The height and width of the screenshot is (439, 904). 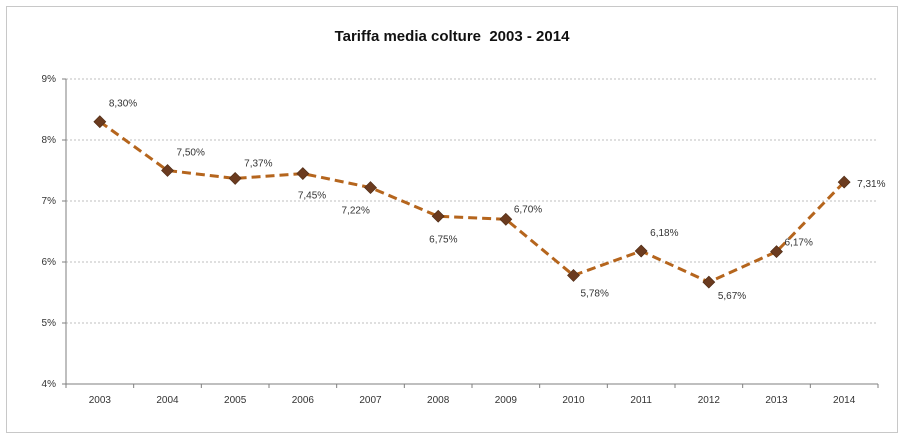 I want to click on data-label: 6,18%, so click(x=664, y=233).